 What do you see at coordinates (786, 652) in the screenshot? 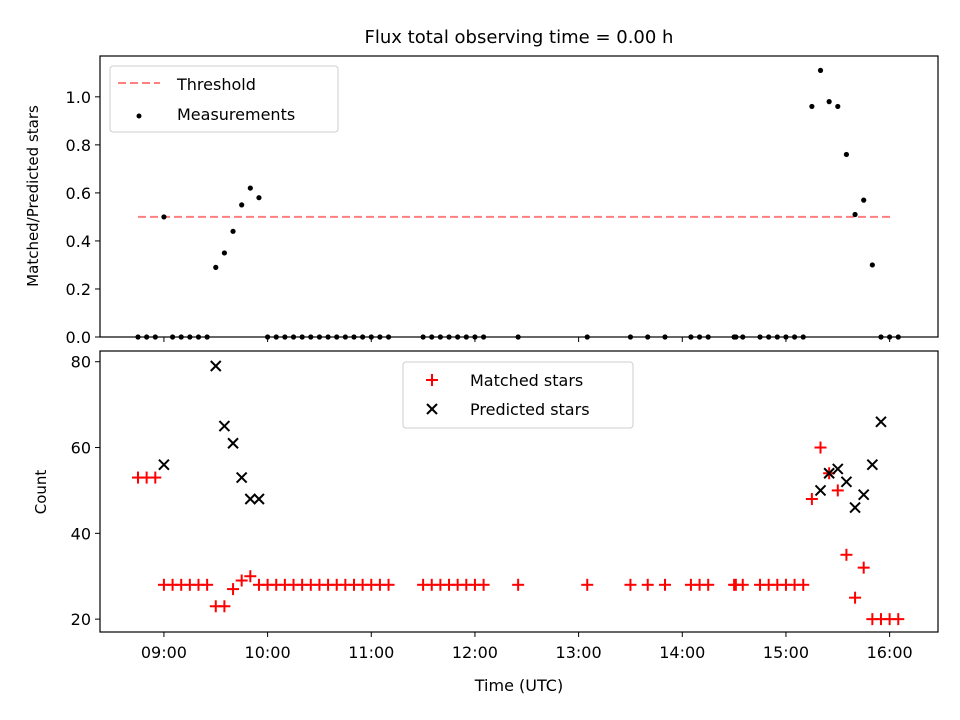
I see `bottom-xtick-label: 15:00` at bounding box center [786, 652].